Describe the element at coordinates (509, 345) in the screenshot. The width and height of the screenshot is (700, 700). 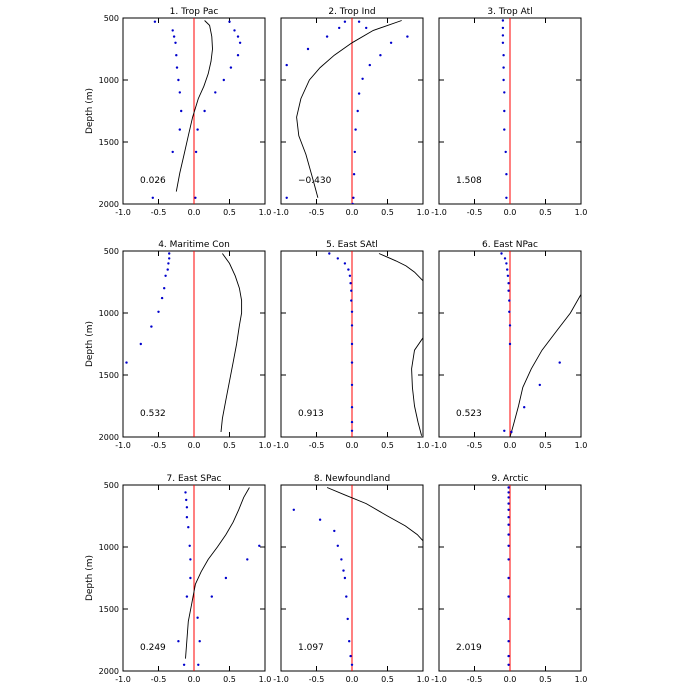
I see `panel-6: 6. East NPac -1.0 -0.5 0.0 0.5 1.0 0.523` at that location.